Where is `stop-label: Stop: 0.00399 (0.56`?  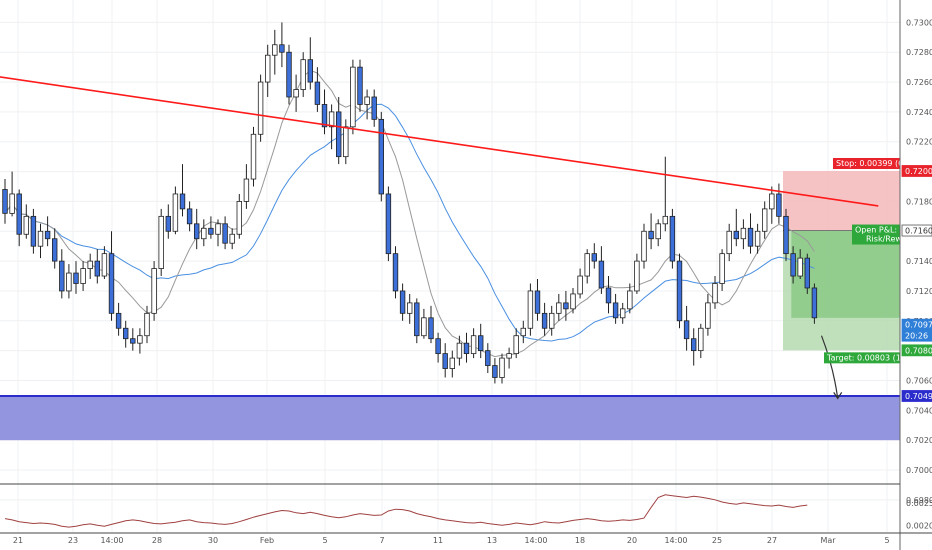 stop-label: Stop: 0.00399 (0.56 is located at coordinates (876, 163).